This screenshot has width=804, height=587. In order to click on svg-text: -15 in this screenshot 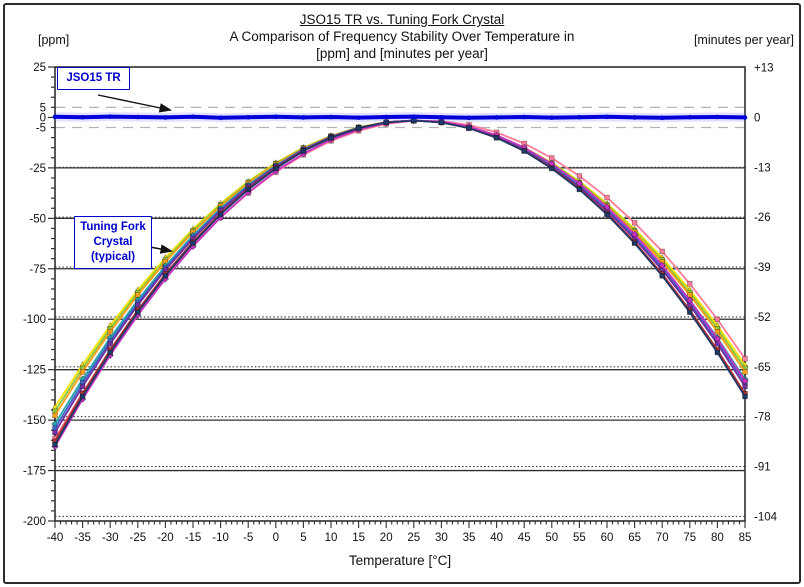, I will do `click(193, 538)`.